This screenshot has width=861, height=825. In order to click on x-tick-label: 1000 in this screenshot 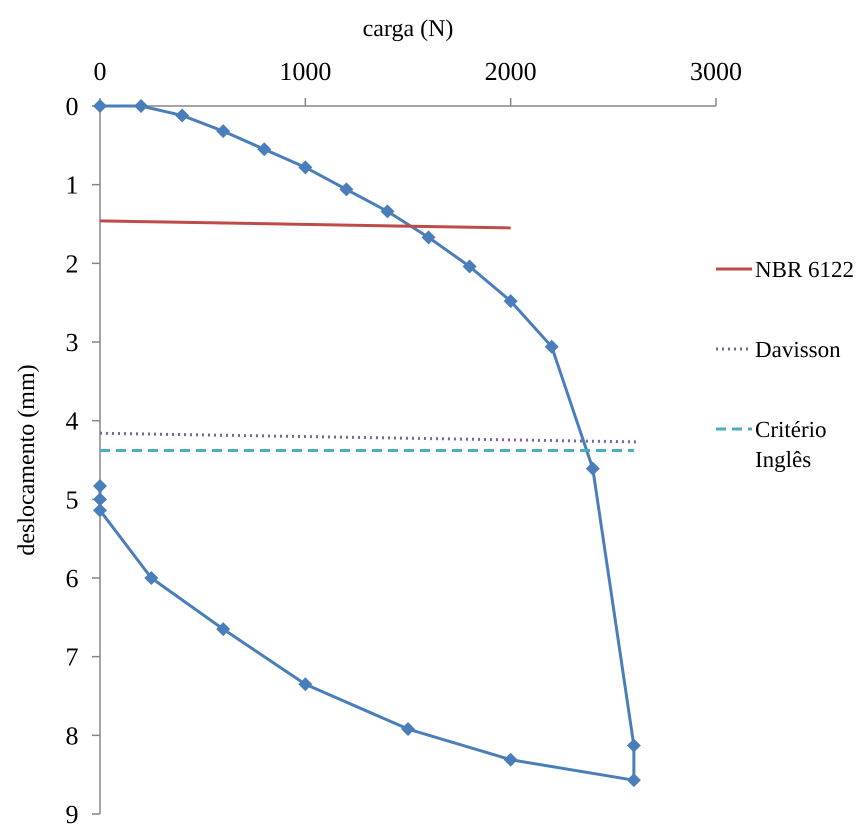, I will do `click(305, 71)`.